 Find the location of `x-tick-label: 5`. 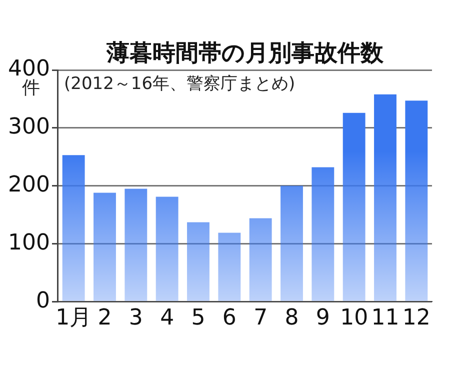

x-tick-label: 5 is located at coordinates (198, 318).